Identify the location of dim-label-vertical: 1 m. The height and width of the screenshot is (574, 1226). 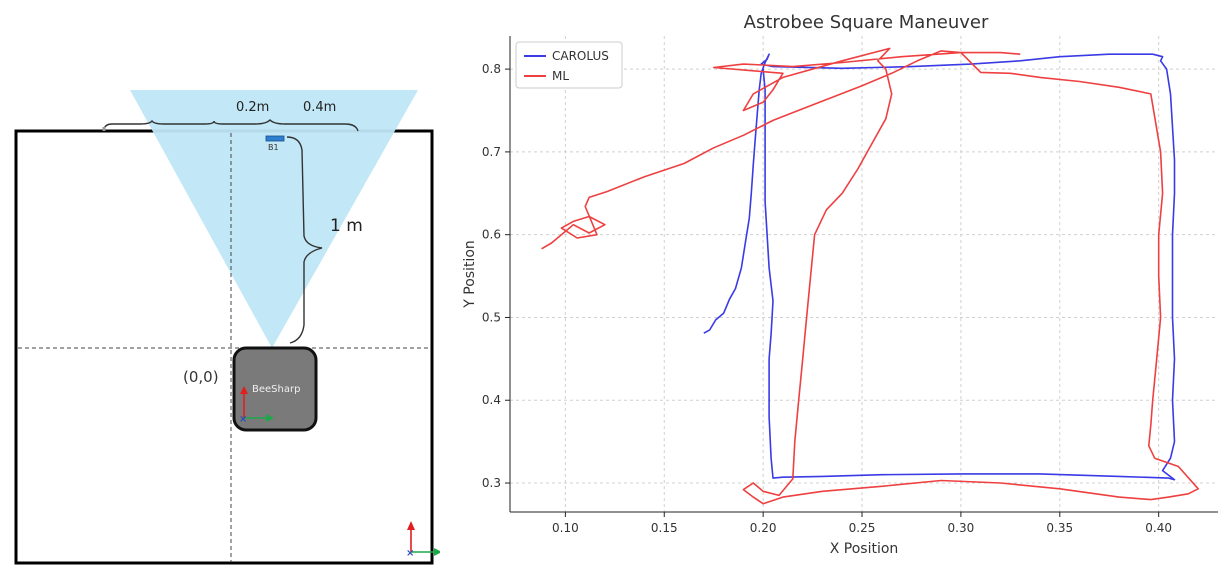
(346, 226).